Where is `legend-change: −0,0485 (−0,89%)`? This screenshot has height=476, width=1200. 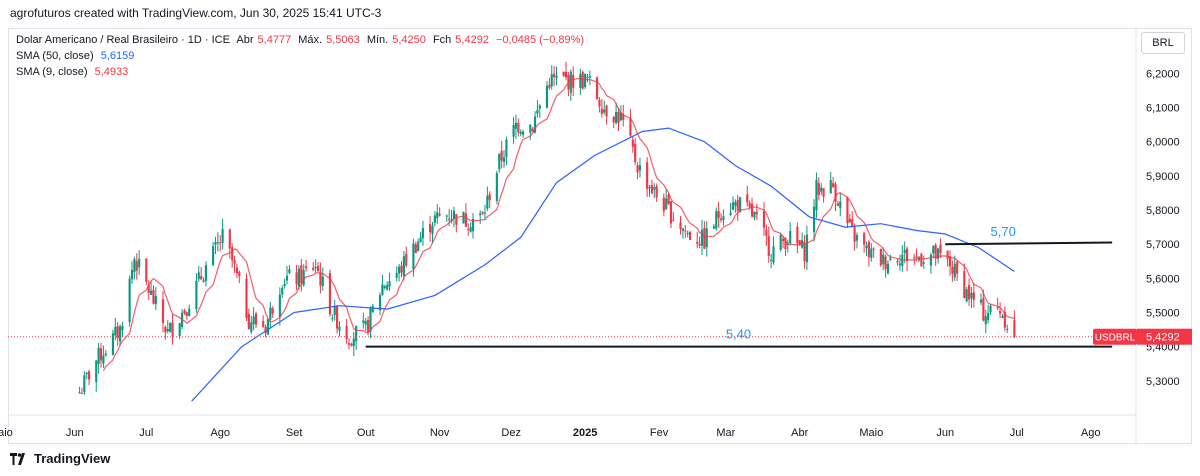 legend-change: −0,0485 (−0,89%) is located at coordinates (540, 40).